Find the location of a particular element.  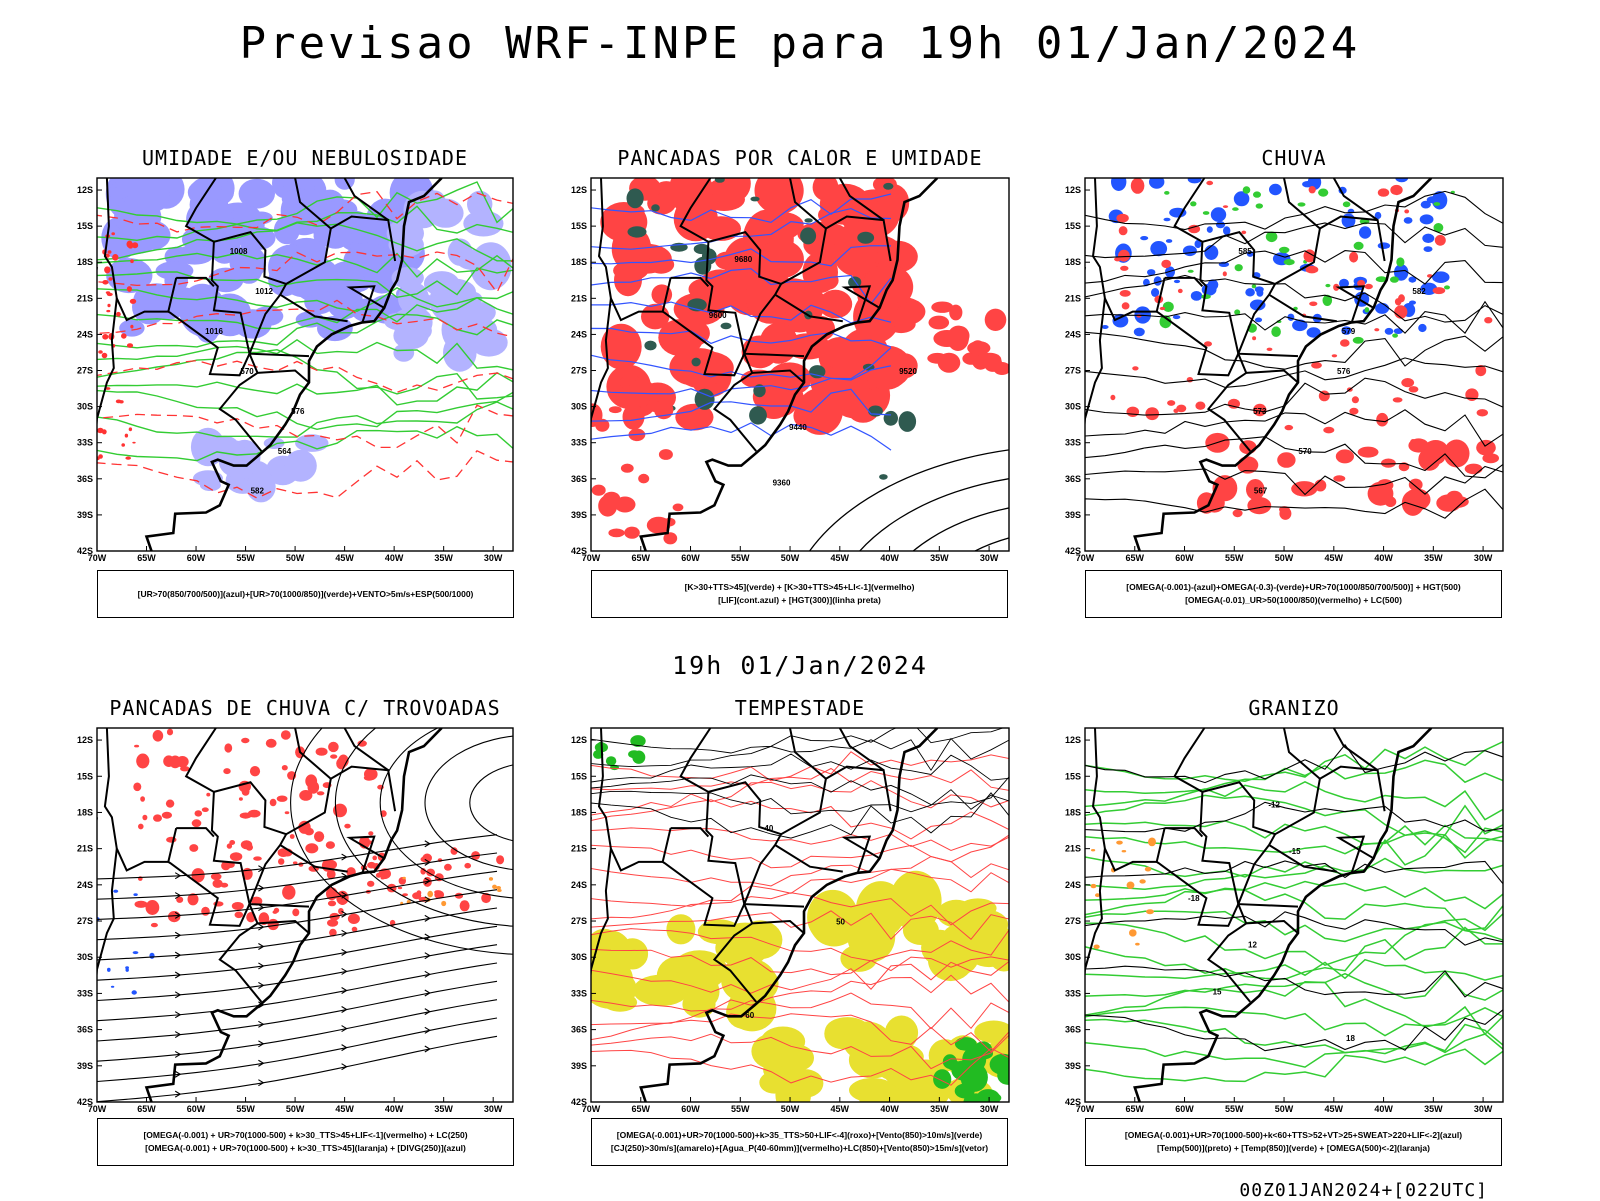

lif-contour is located at coordinates (741, 436).